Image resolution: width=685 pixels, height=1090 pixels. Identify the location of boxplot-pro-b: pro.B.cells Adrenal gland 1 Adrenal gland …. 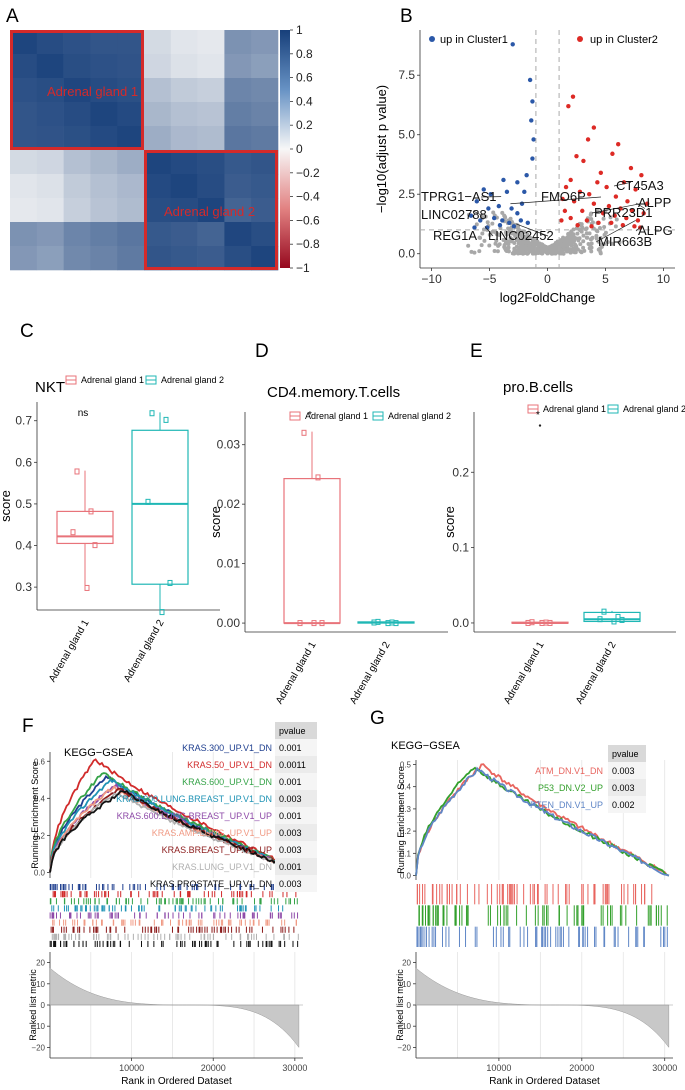
(563, 542).